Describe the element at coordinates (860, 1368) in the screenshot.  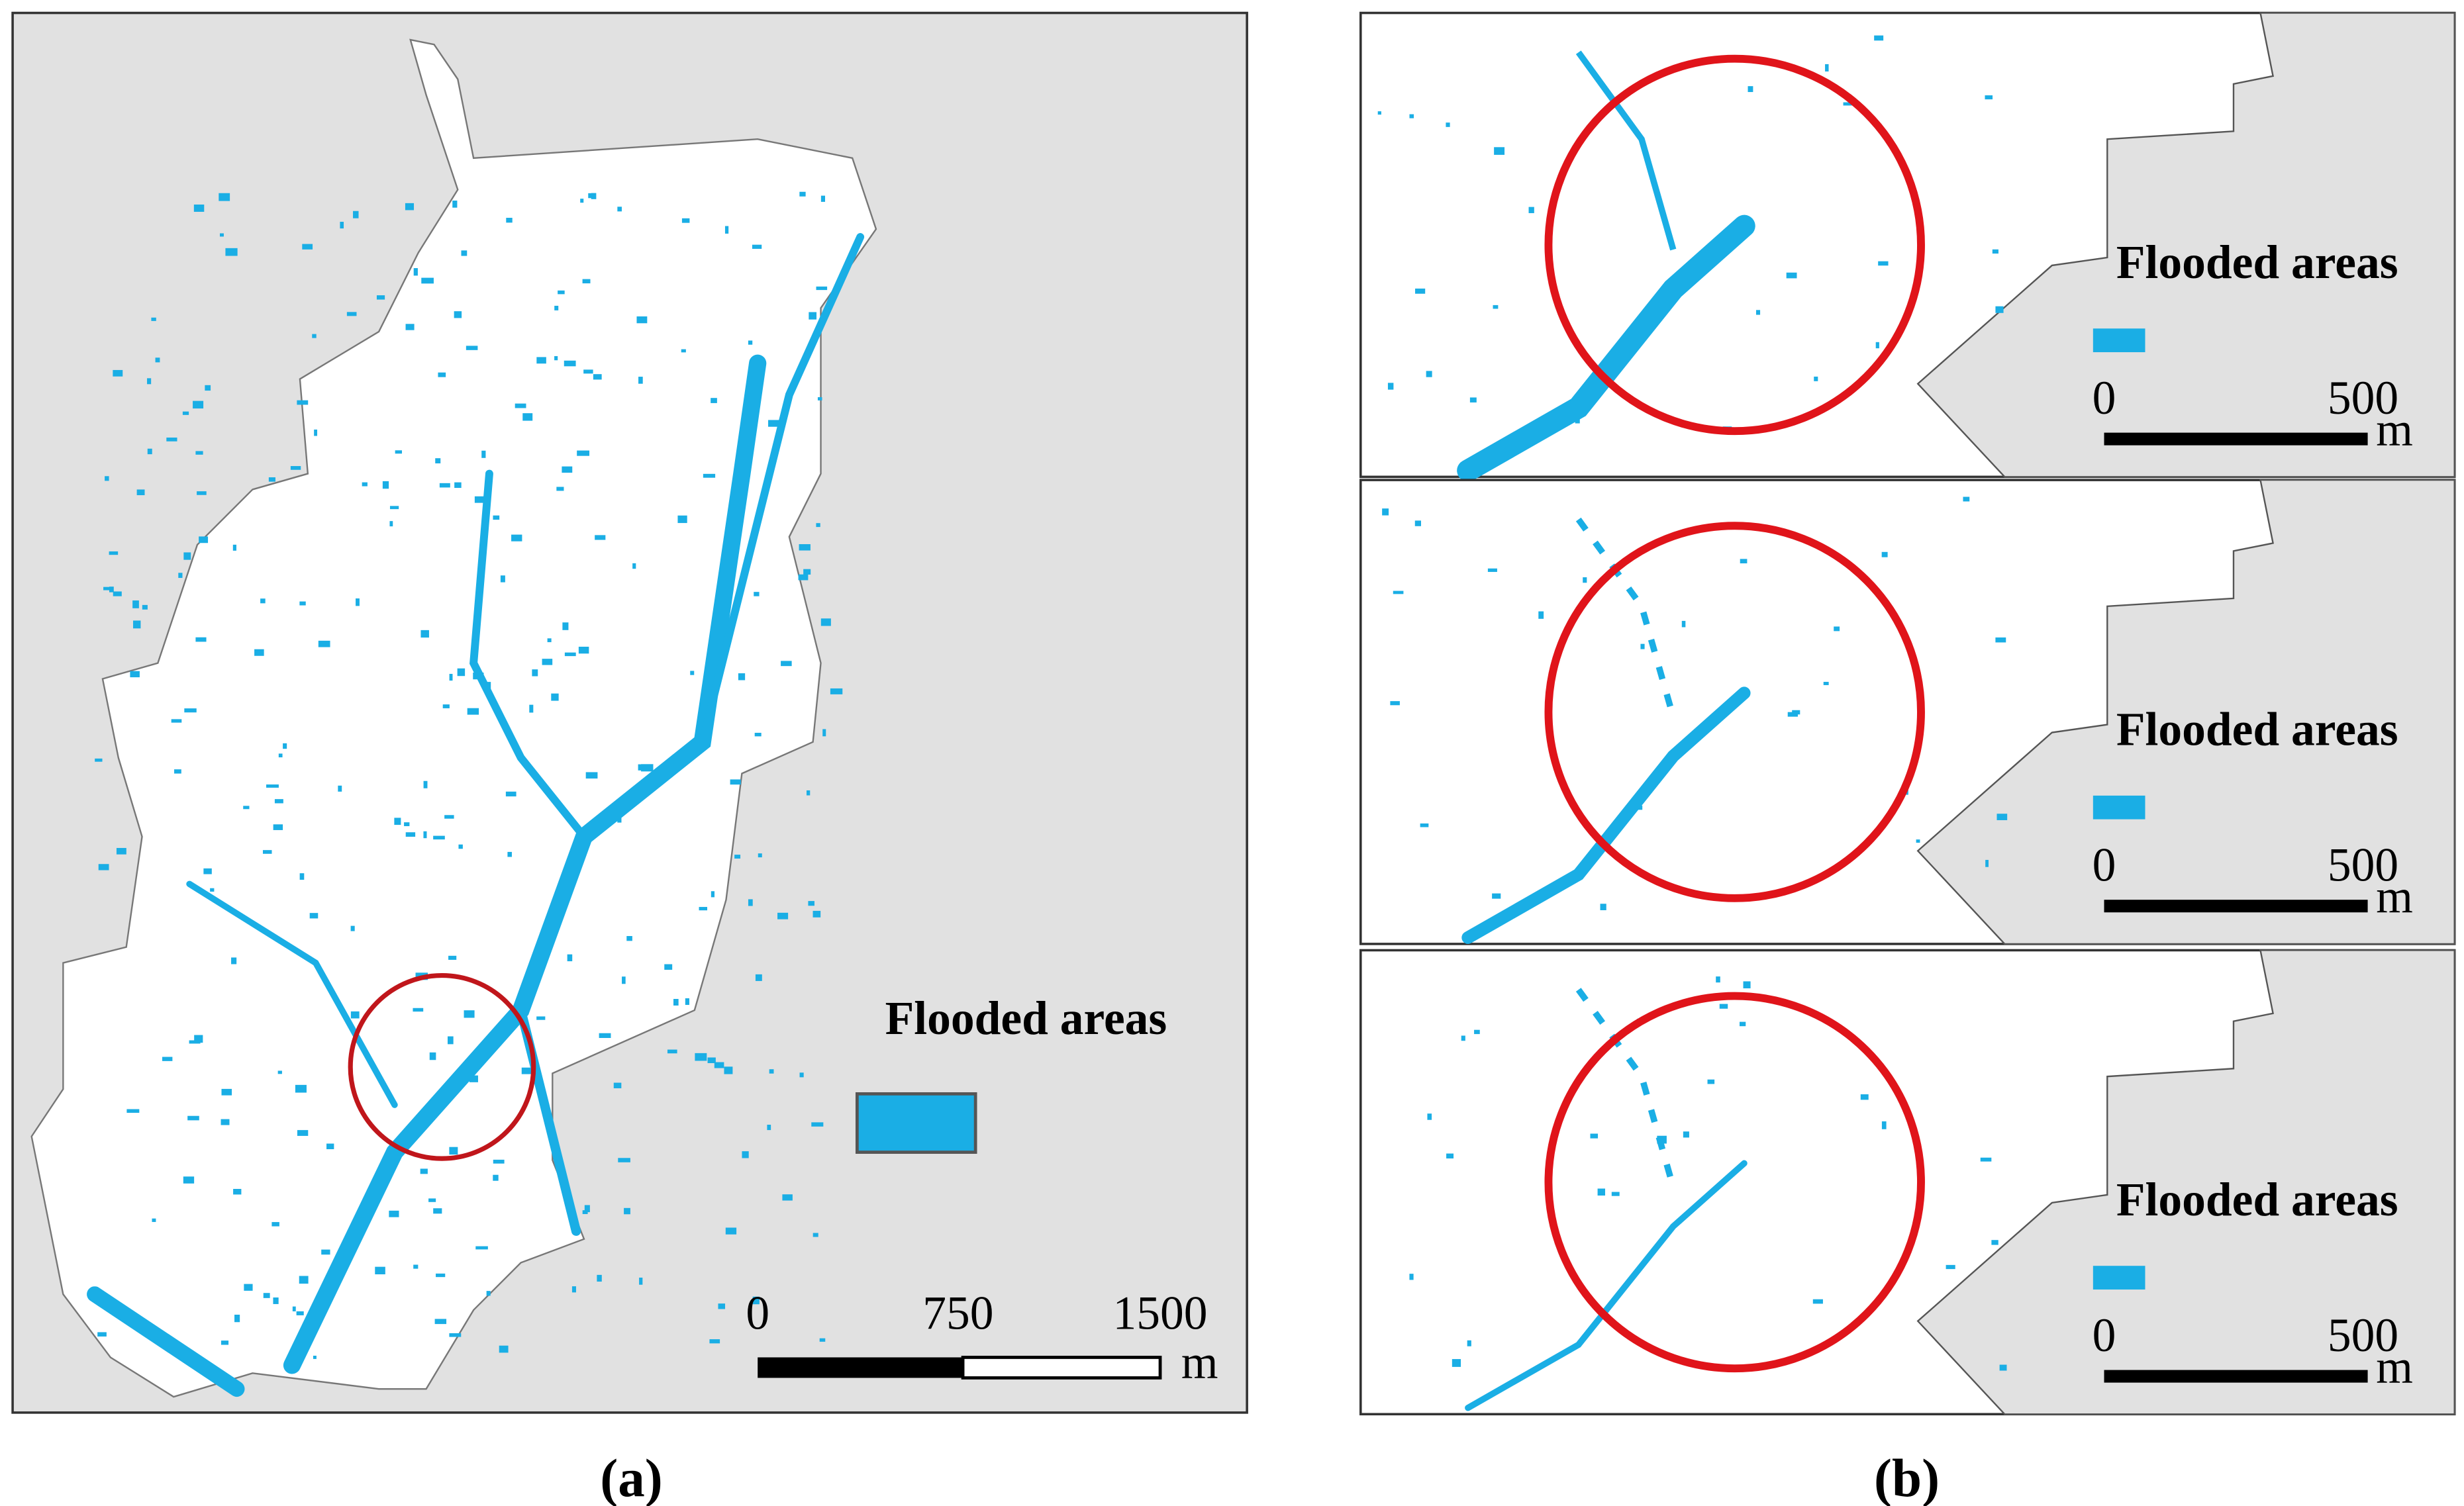
I see `scale-bar` at that location.